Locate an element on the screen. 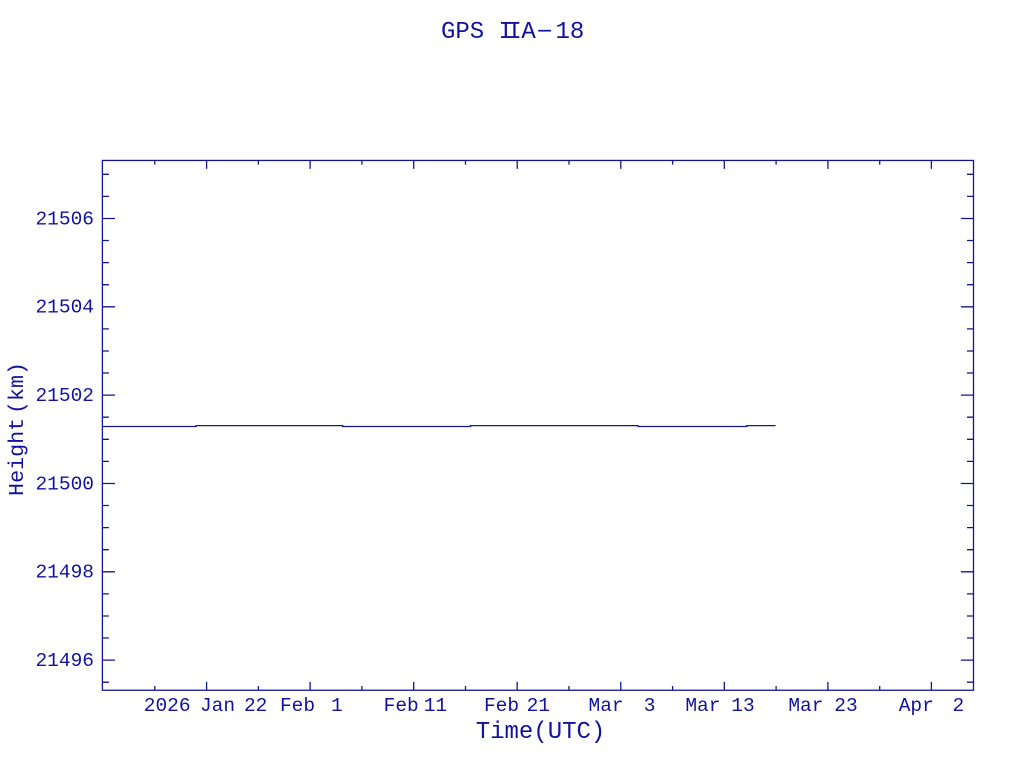 The width and height of the screenshot is (1024, 768). svg-text: 3 is located at coordinates (650, 706).